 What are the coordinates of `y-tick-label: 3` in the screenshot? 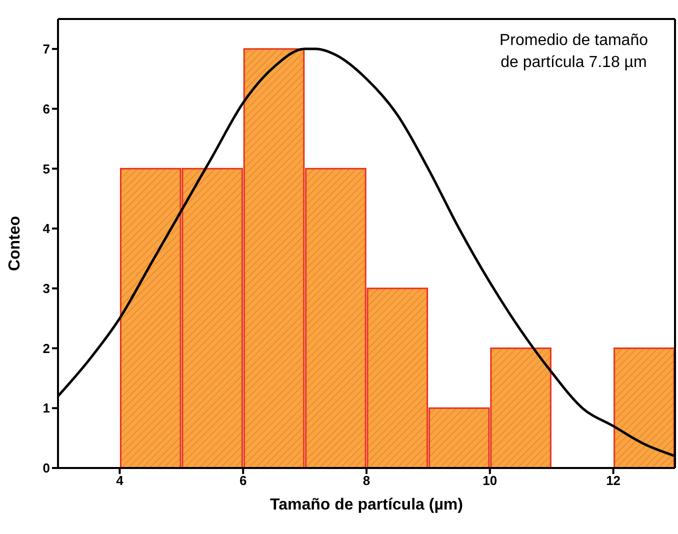 It's located at (46, 288).